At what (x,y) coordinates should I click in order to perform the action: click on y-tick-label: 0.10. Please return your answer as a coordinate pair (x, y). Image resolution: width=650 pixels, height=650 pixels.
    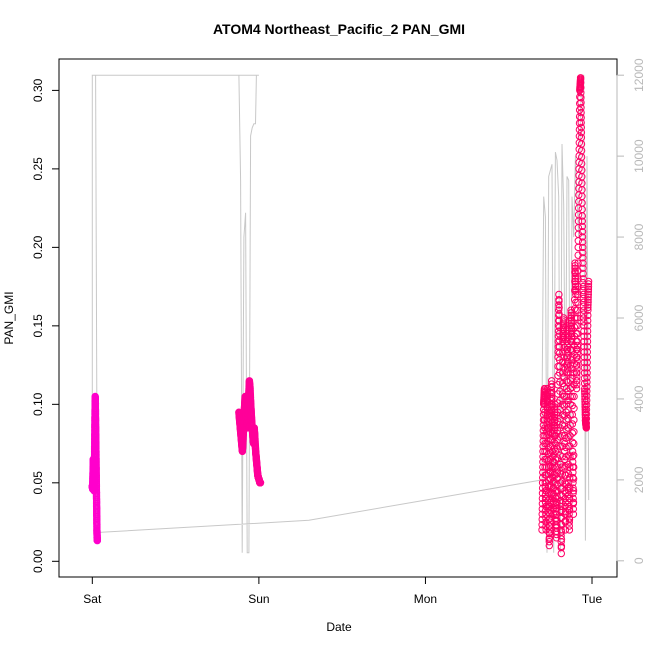
    Looking at the image, I should click on (38, 404).